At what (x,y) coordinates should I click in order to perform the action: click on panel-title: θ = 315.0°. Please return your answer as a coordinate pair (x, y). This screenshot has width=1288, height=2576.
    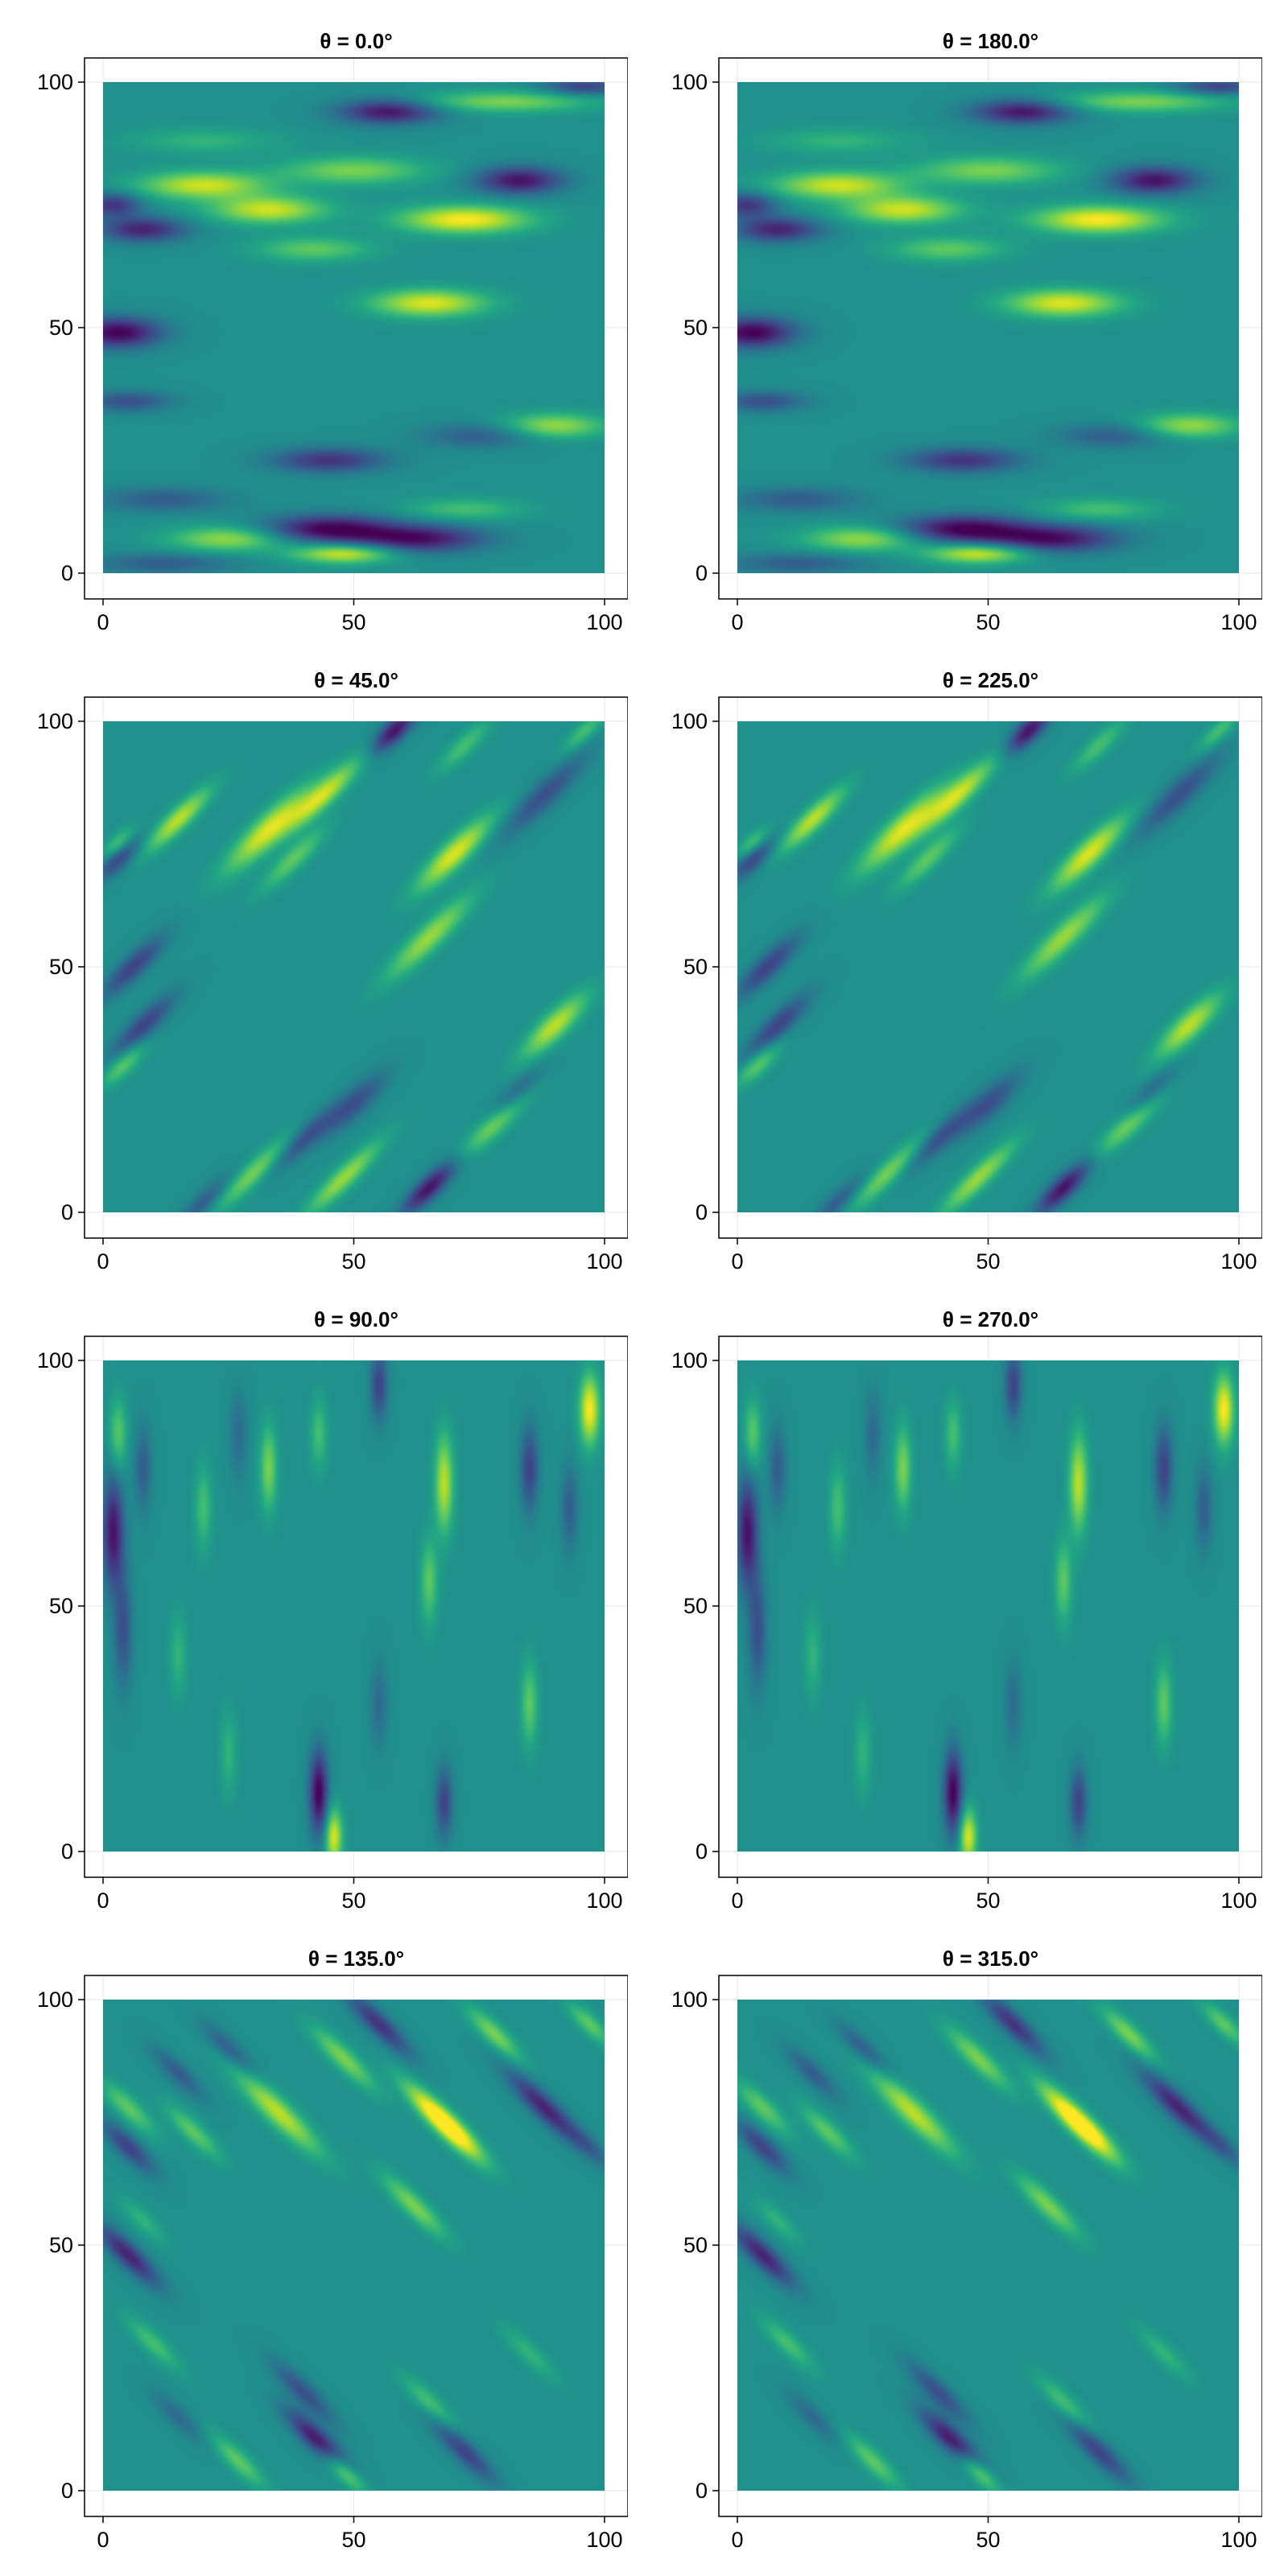
    Looking at the image, I should click on (990, 1958).